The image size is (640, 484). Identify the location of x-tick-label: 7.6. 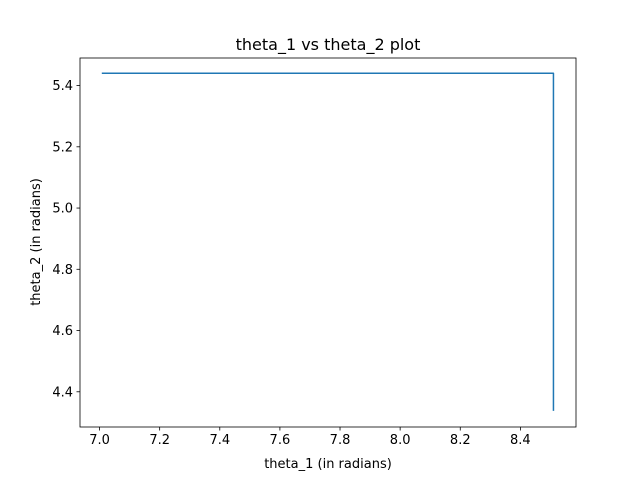
(280, 440).